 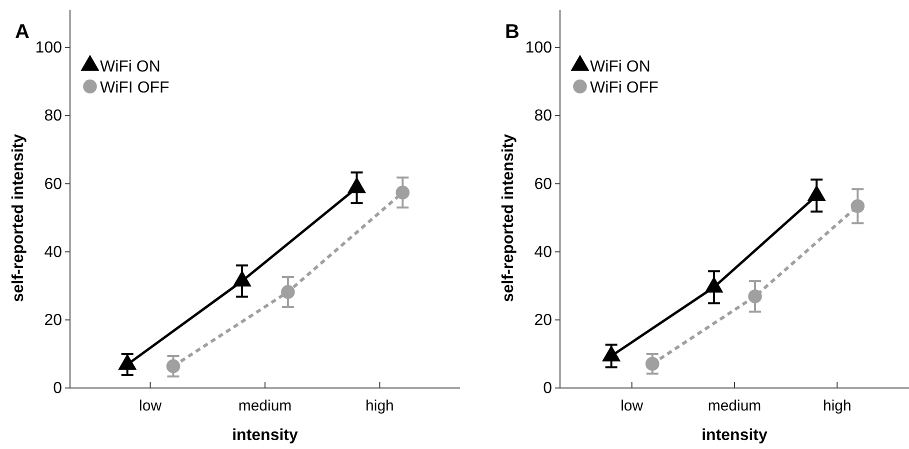 I want to click on text: A, so click(x=22, y=32).